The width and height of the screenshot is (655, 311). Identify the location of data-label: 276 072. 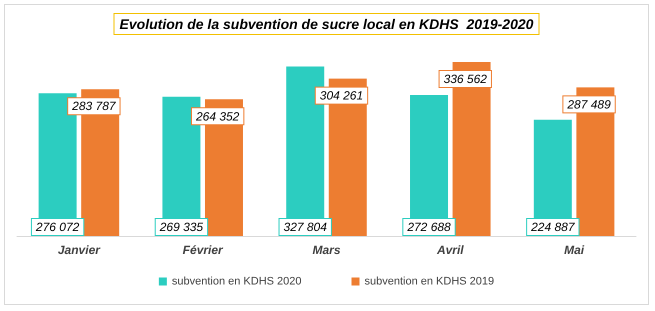
(57, 227).